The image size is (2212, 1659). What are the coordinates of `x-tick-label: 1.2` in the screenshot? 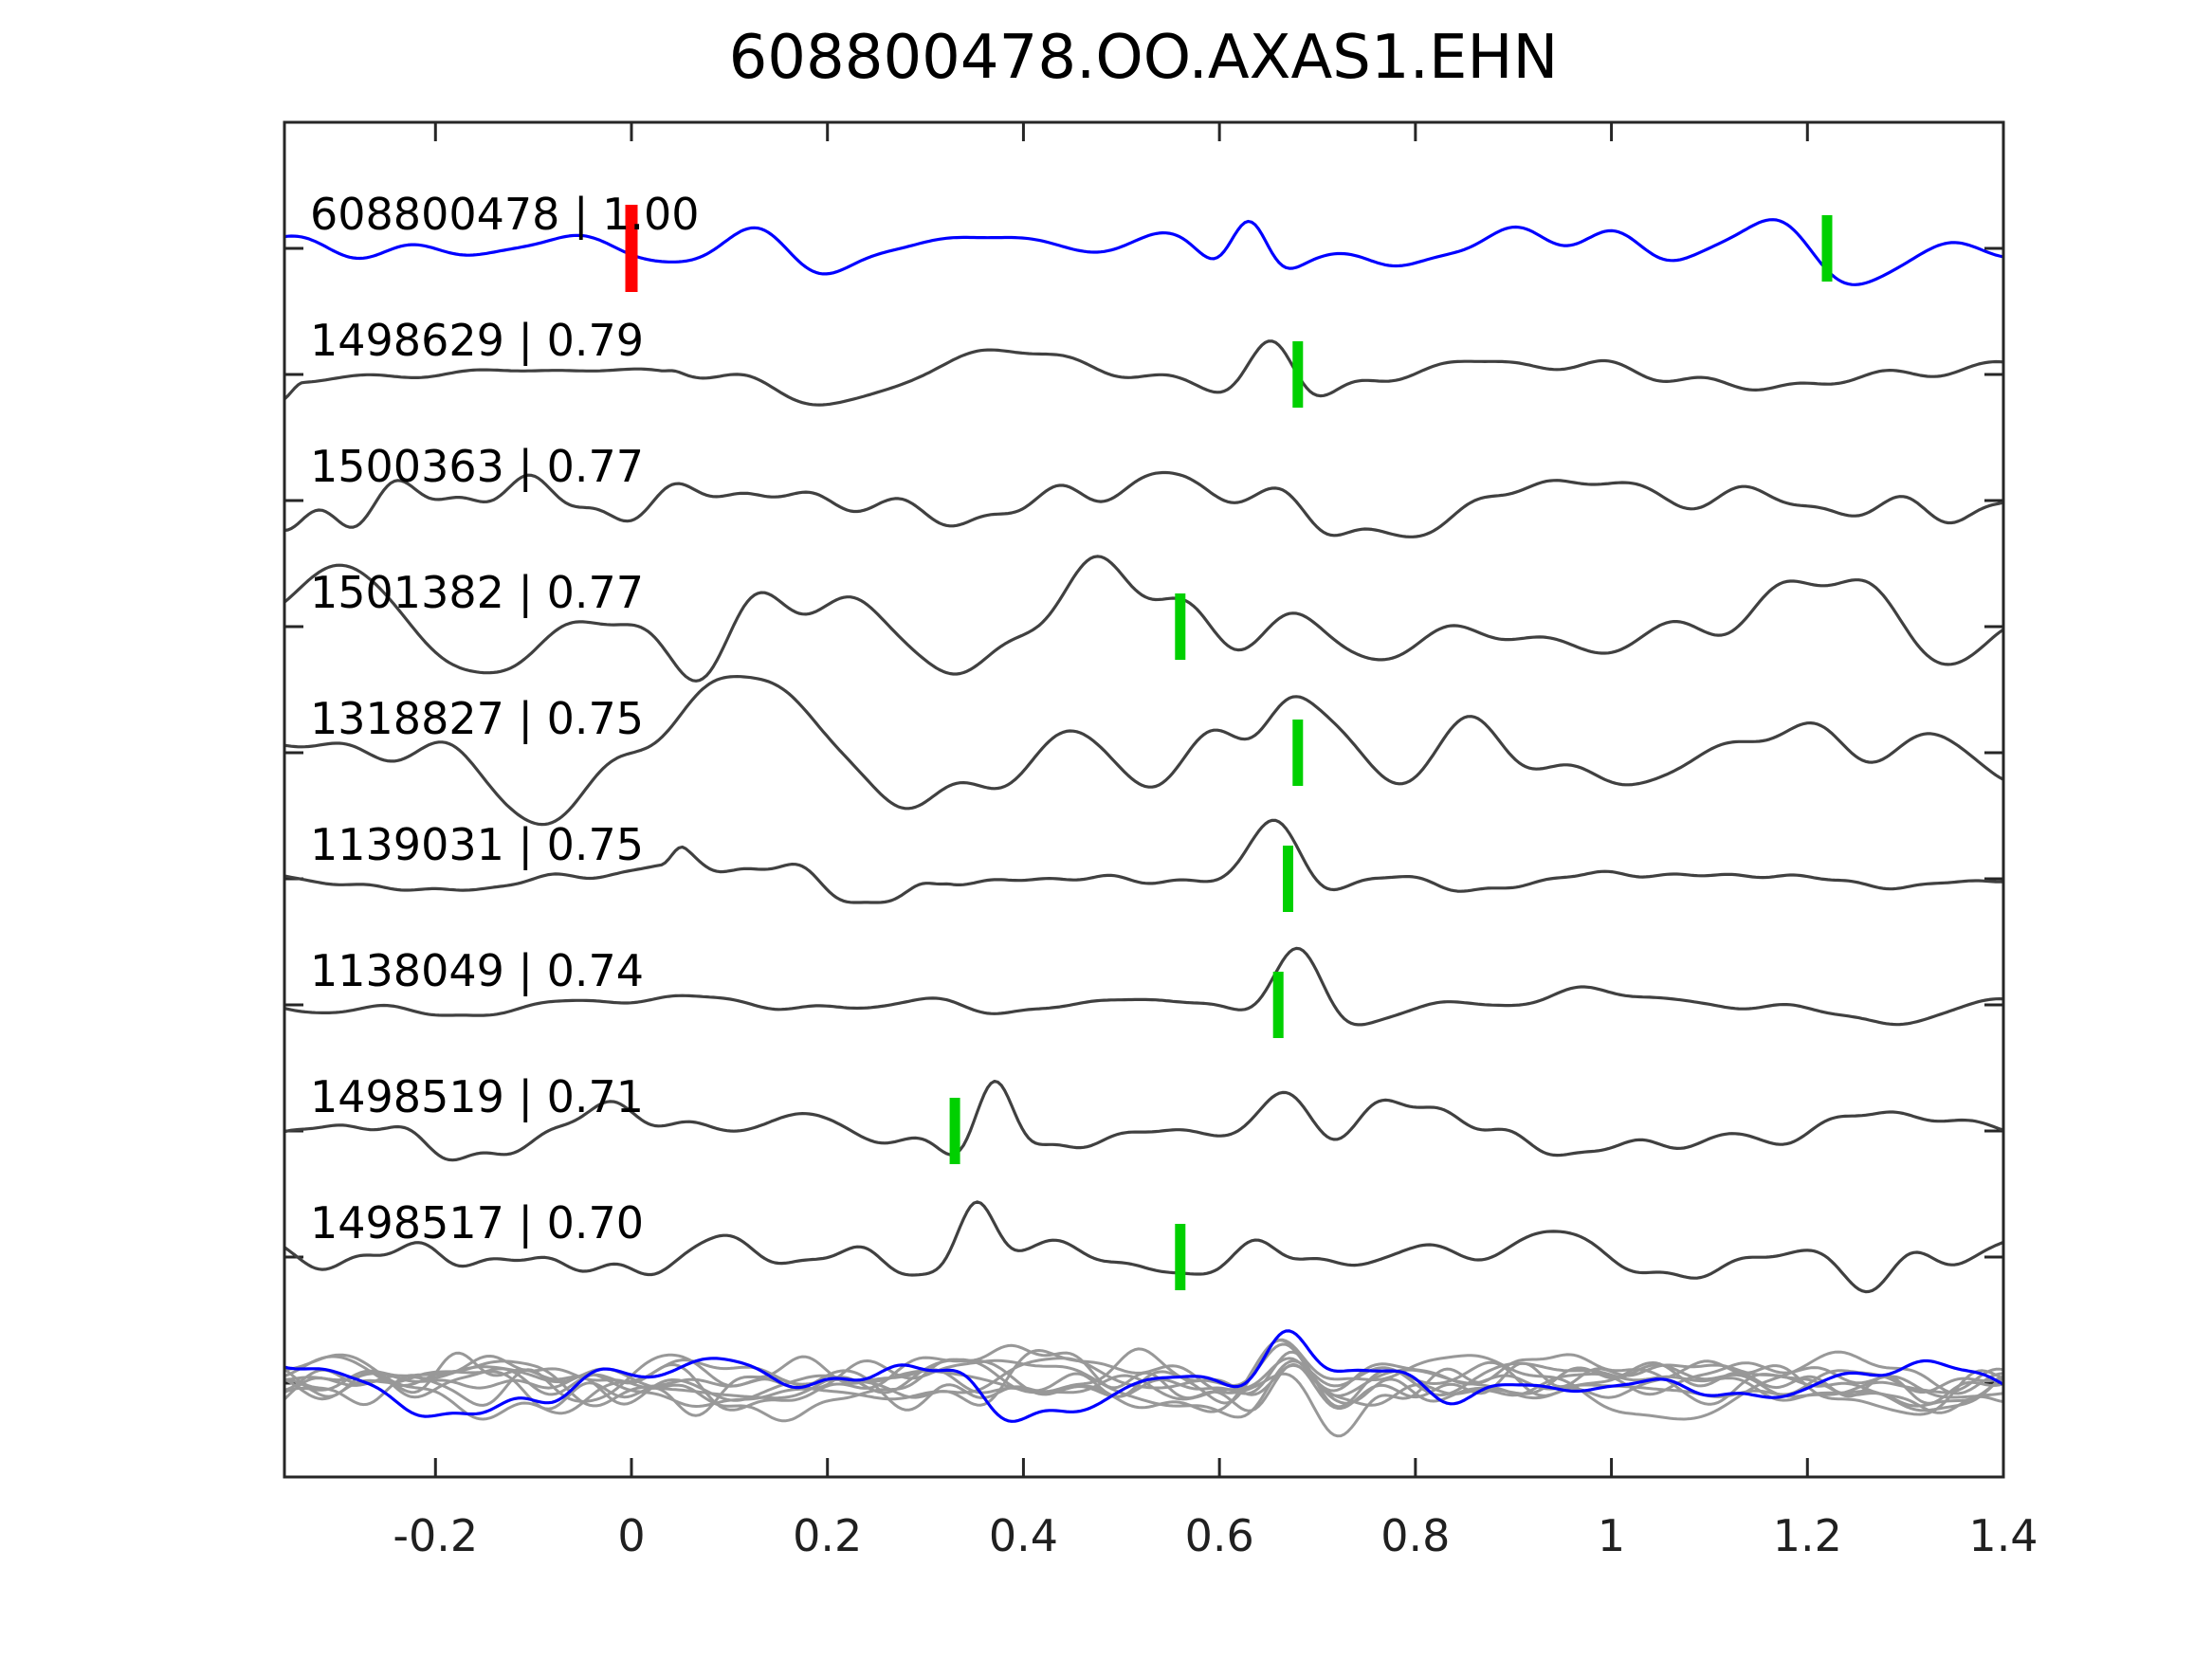 It's located at (1807, 1535).